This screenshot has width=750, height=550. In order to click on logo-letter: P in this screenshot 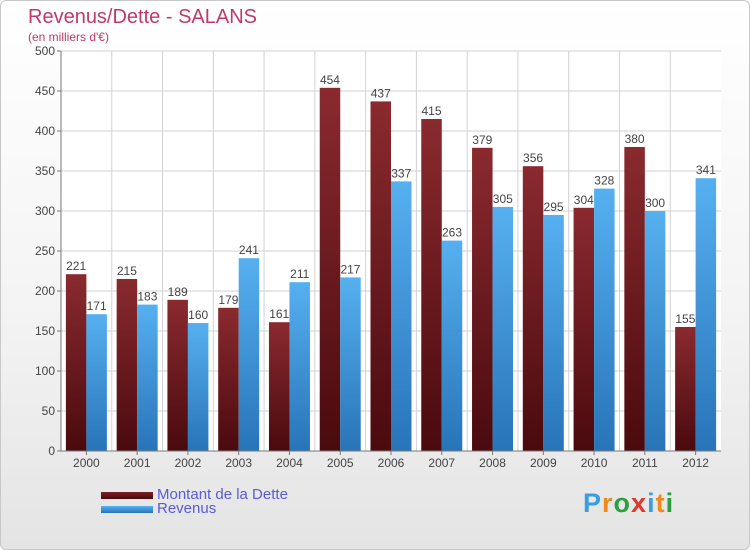, I will do `click(593, 503)`.